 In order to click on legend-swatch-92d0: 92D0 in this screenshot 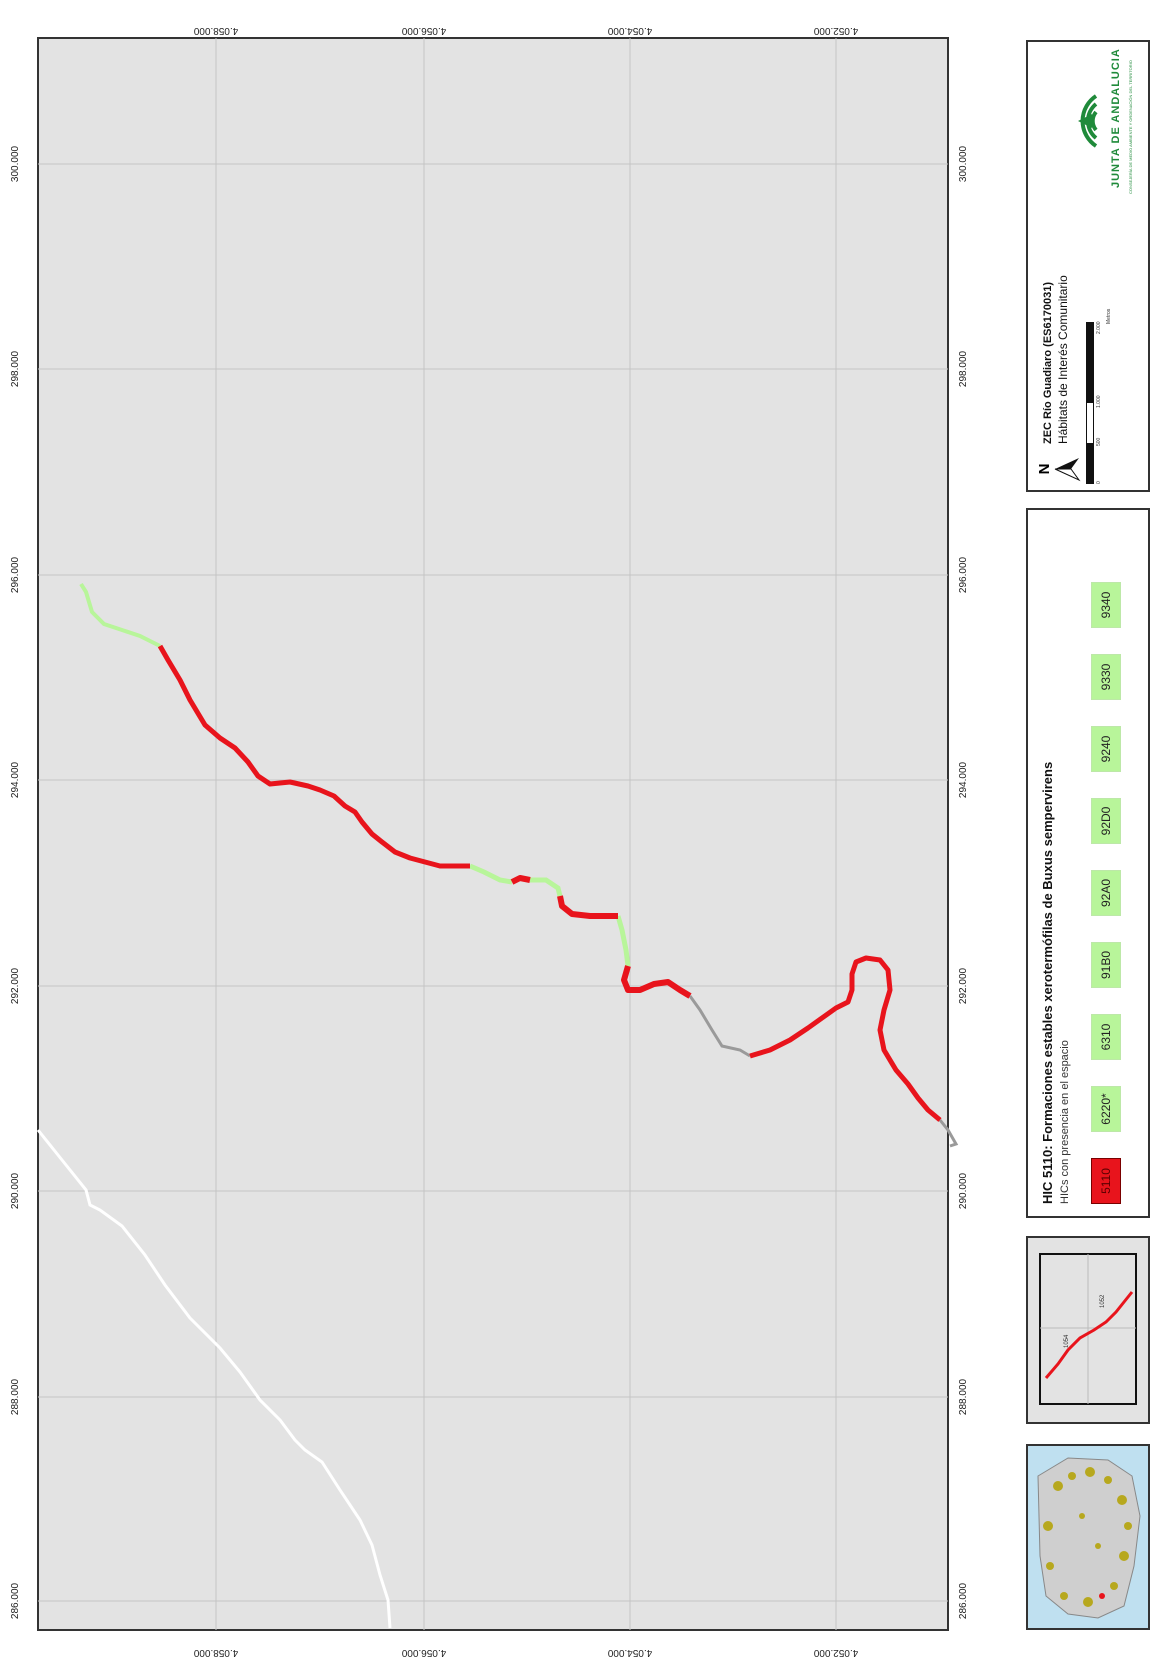, I will do `click(1106, 821)`.